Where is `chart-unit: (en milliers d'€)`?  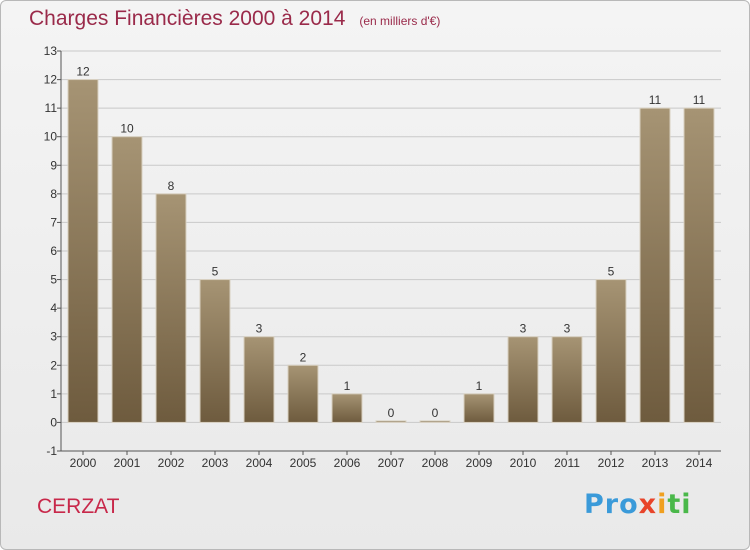 chart-unit: (en milliers d'€) is located at coordinates (400, 21).